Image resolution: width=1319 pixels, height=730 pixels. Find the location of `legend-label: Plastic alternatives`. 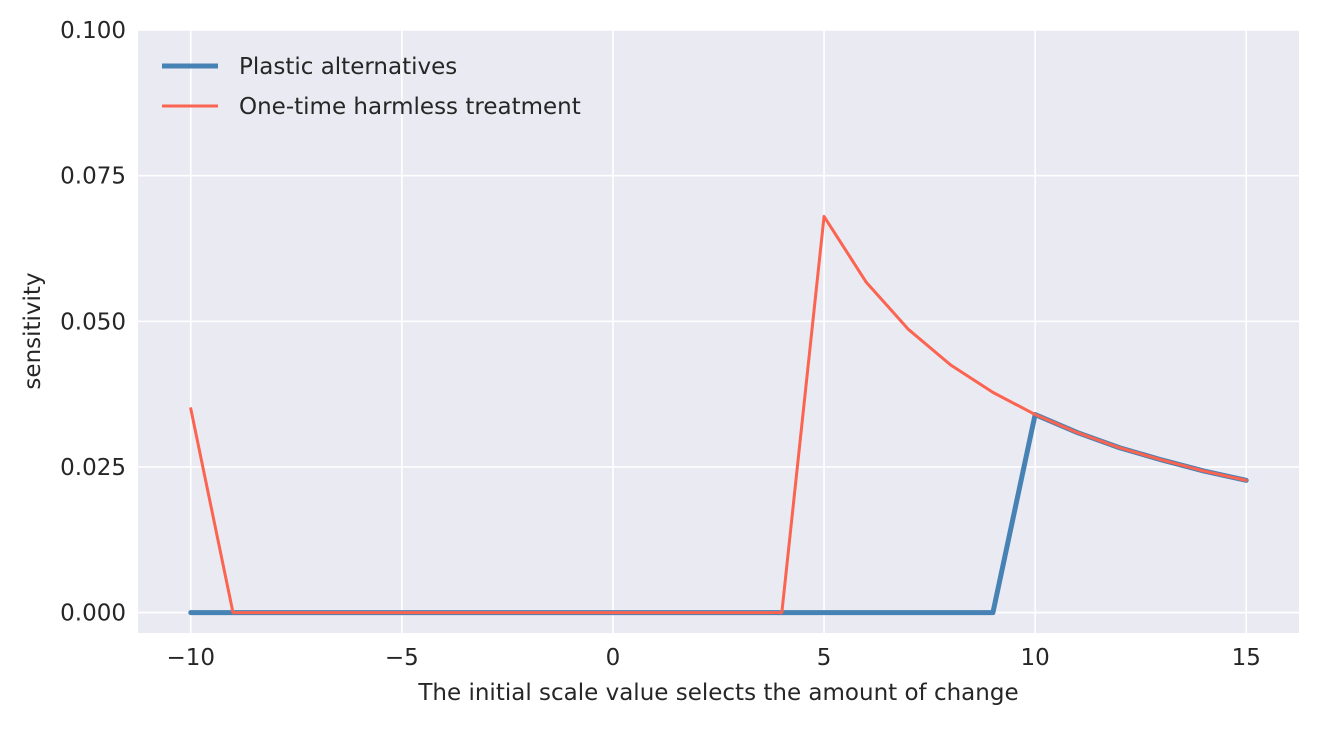

legend-label: Plastic alternatives is located at coordinates (348, 67).